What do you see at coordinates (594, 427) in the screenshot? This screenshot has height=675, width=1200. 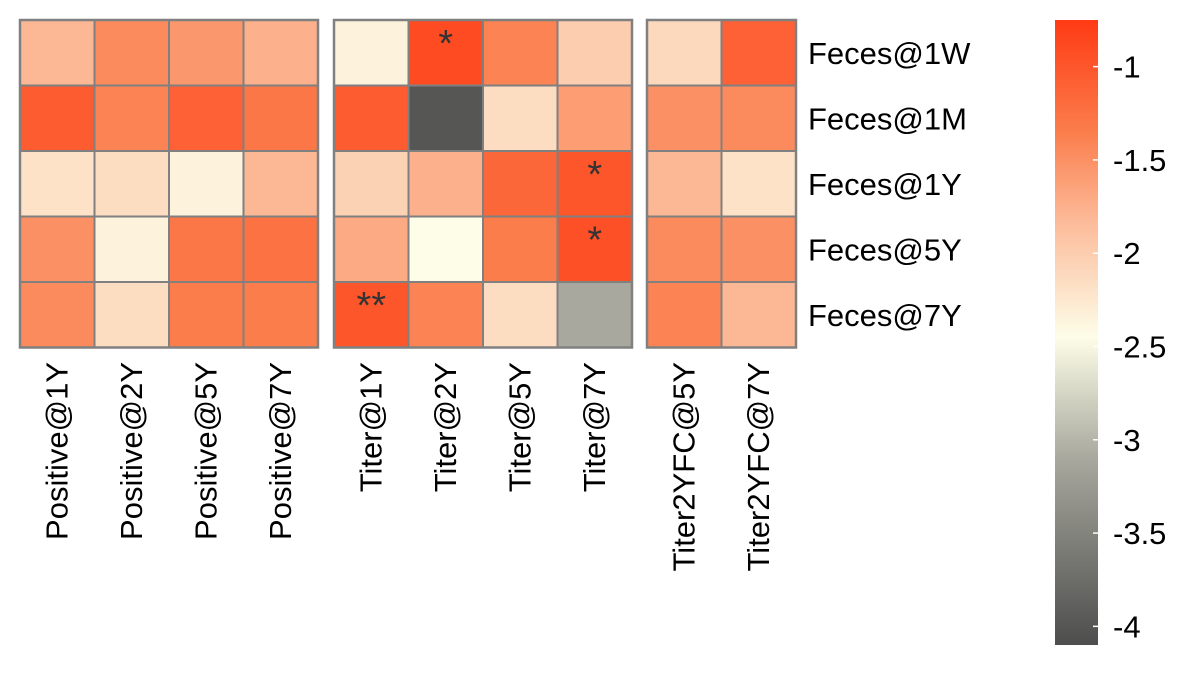 I see `column-label: Titer@7Y` at bounding box center [594, 427].